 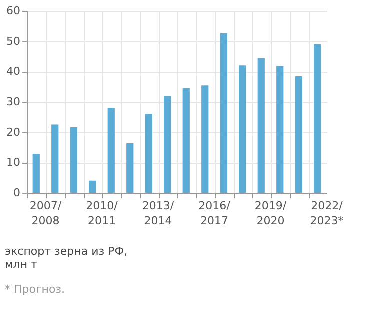 I want to click on y-tick-label: 30, so click(x=13, y=102).